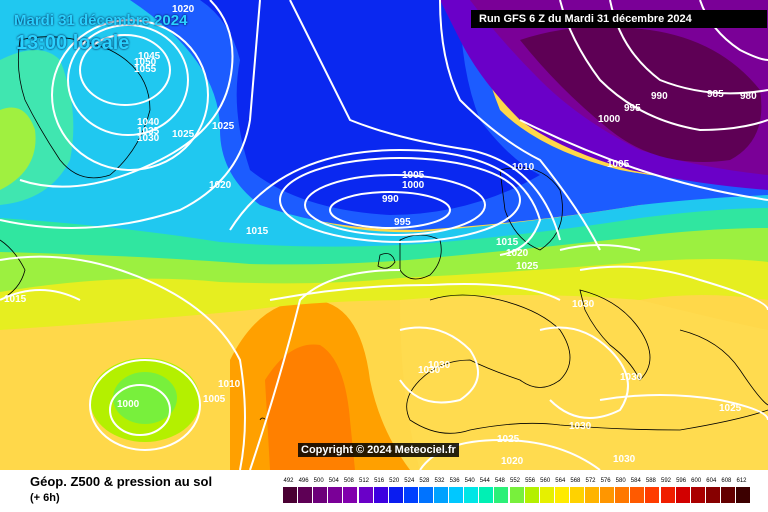  What do you see at coordinates (121, 481) in the screenshot?
I see `map-title: Géop. Z500 & pression au sol` at bounding box center [121, 481].